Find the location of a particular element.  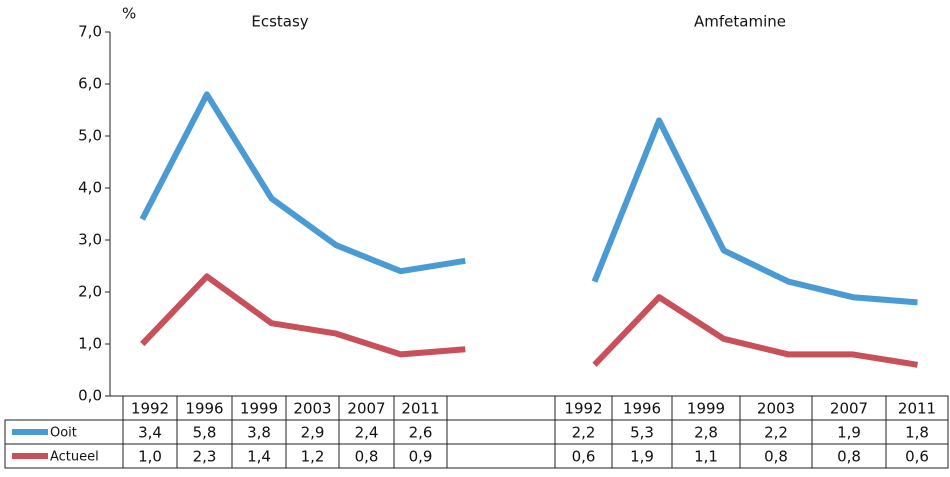

y-tick-label: 0,0 is located at coordinates (90, 396).